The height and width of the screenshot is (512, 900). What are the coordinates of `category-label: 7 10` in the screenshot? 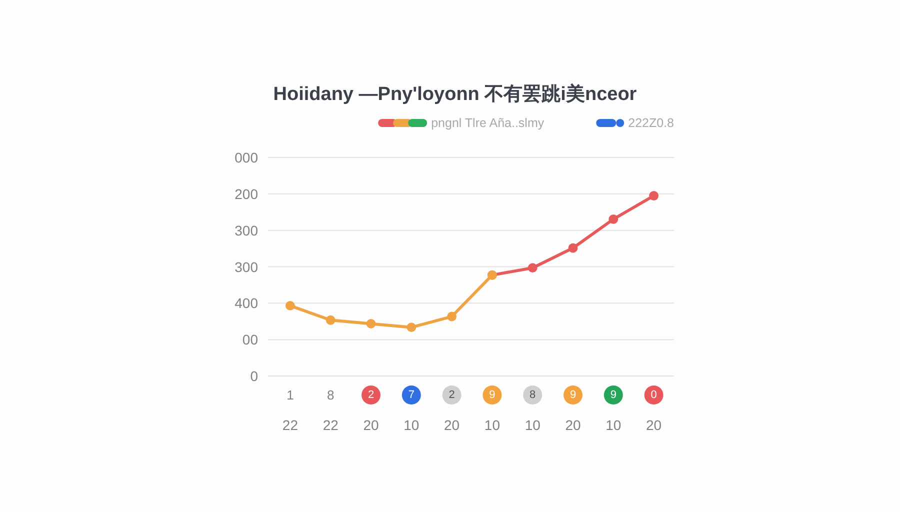 It's located at (412, 411).